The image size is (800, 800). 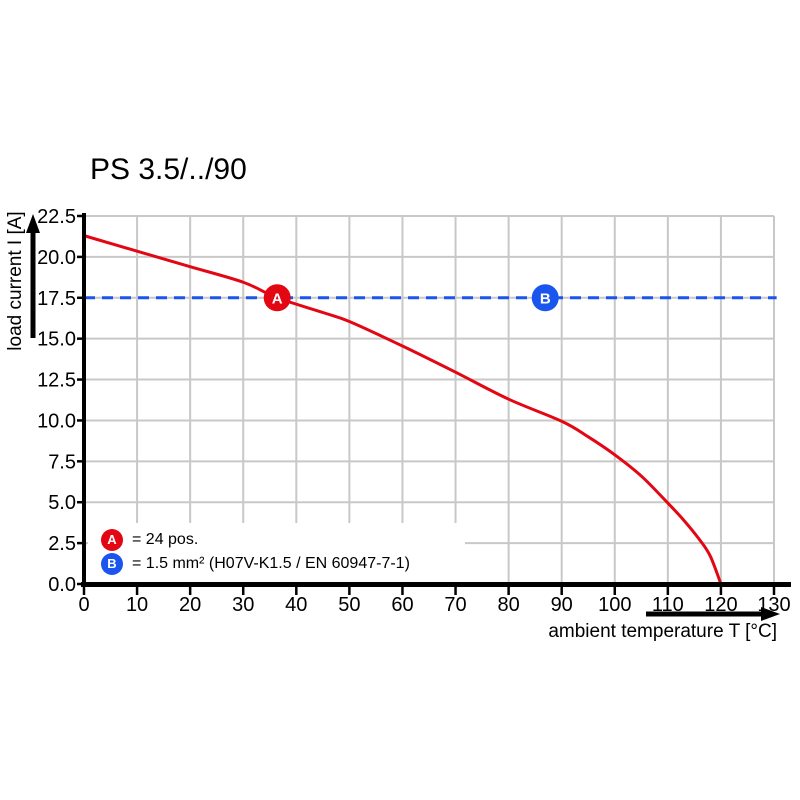 I want to click on x-tick-label: 0, so click(x=83, y=605).